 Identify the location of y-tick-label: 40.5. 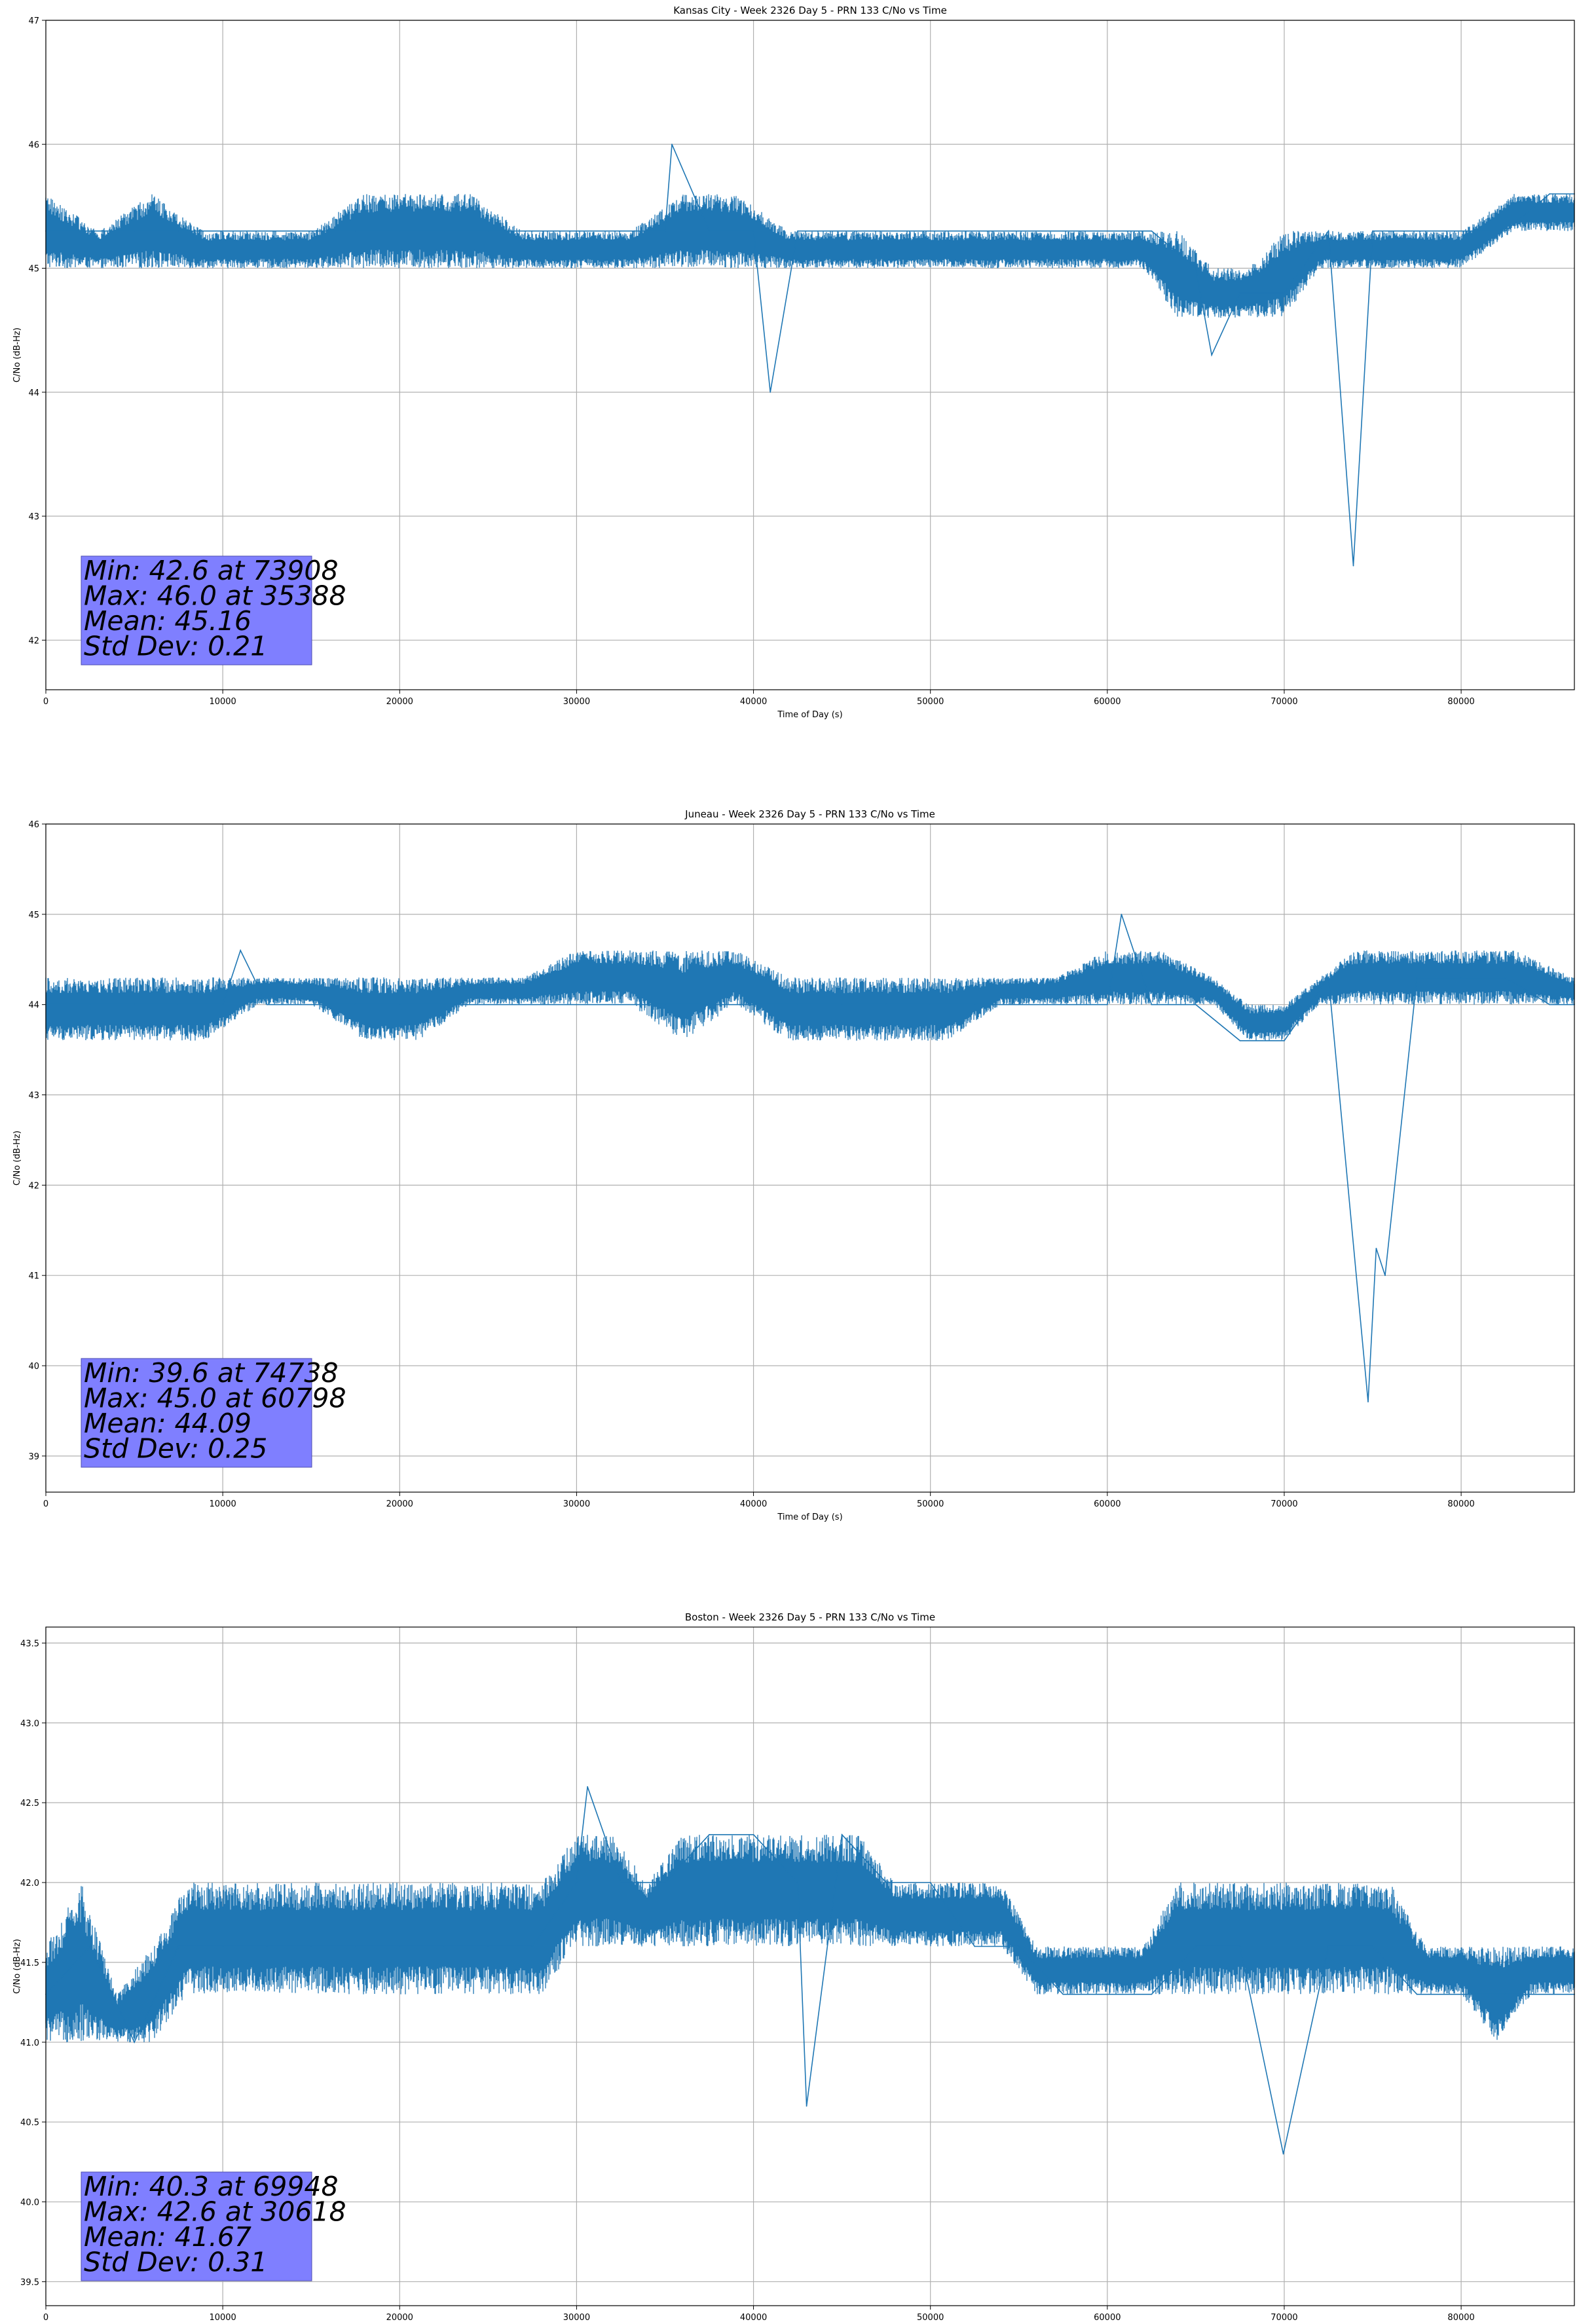
(29, 2123).